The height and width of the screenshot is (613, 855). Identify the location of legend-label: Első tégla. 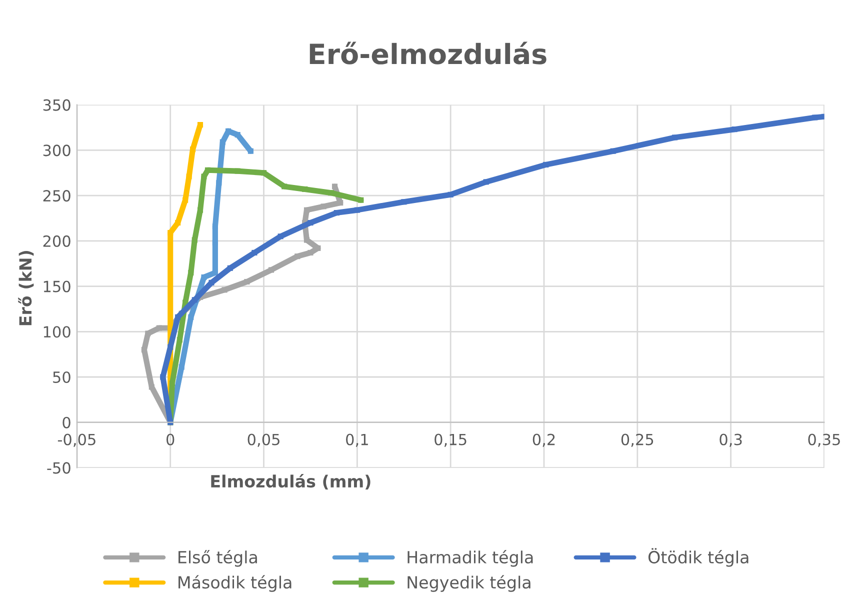
(217, 558).